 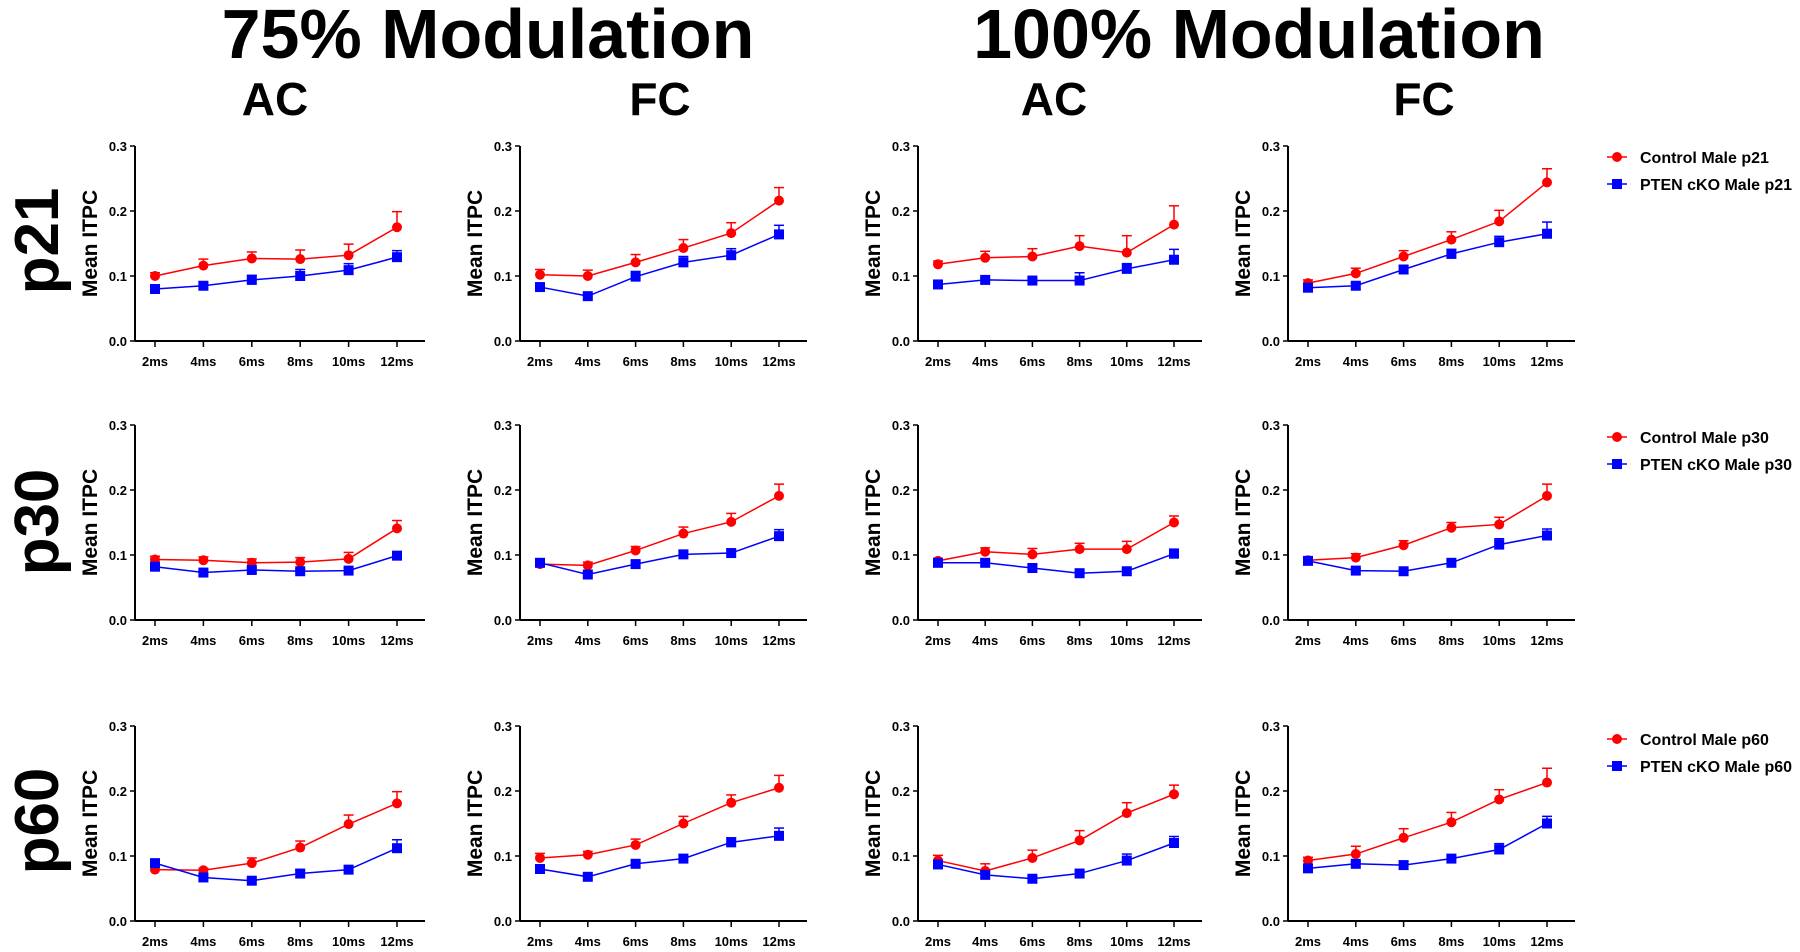 What do you see at coordinates (1617, 184) in the screenshot?
I see `legend-marker-square` at bounding box center [1617, 184].